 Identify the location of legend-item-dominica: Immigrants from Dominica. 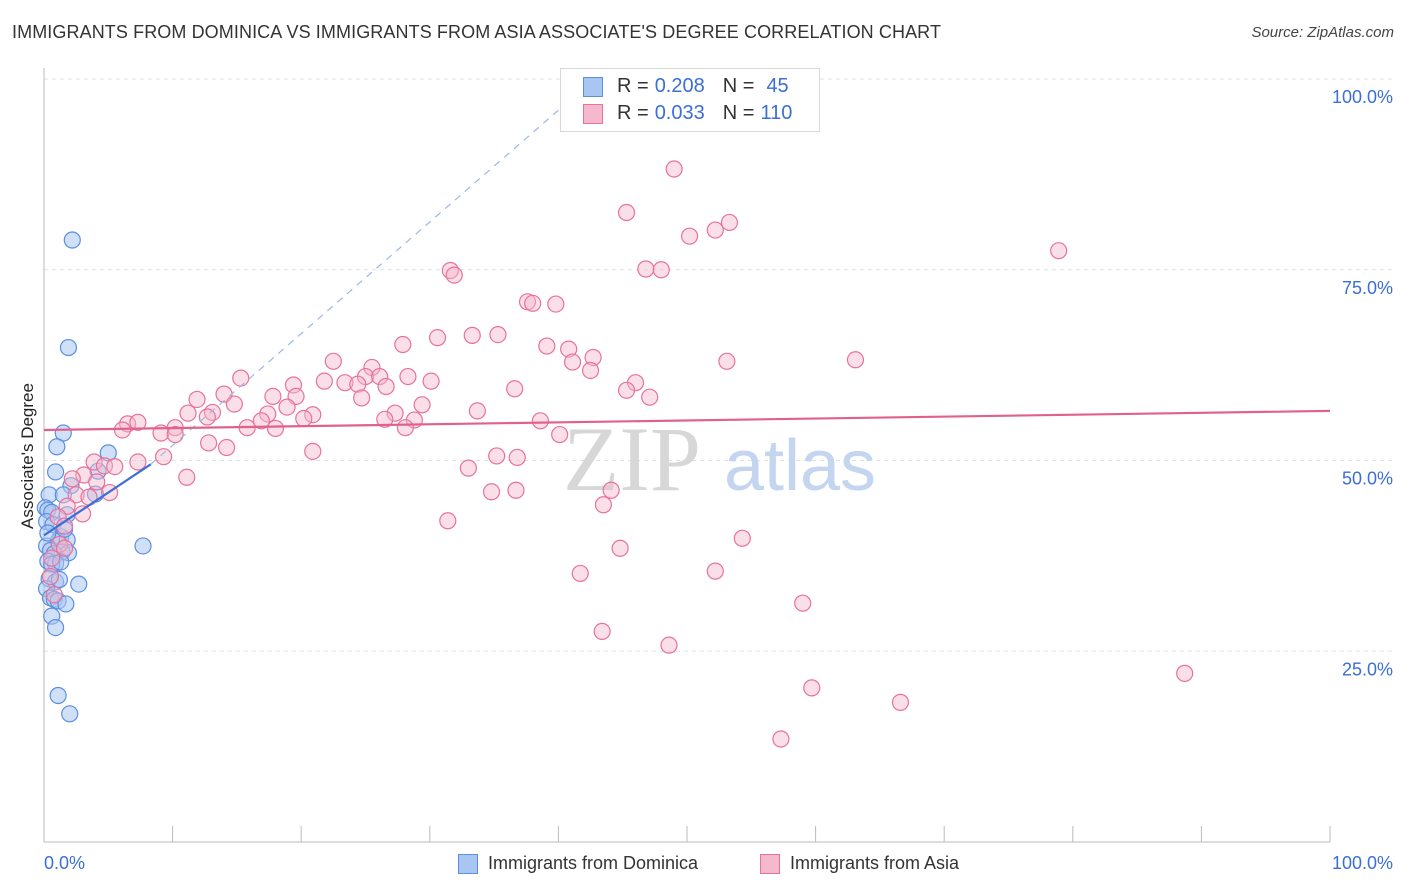
(578, 863).